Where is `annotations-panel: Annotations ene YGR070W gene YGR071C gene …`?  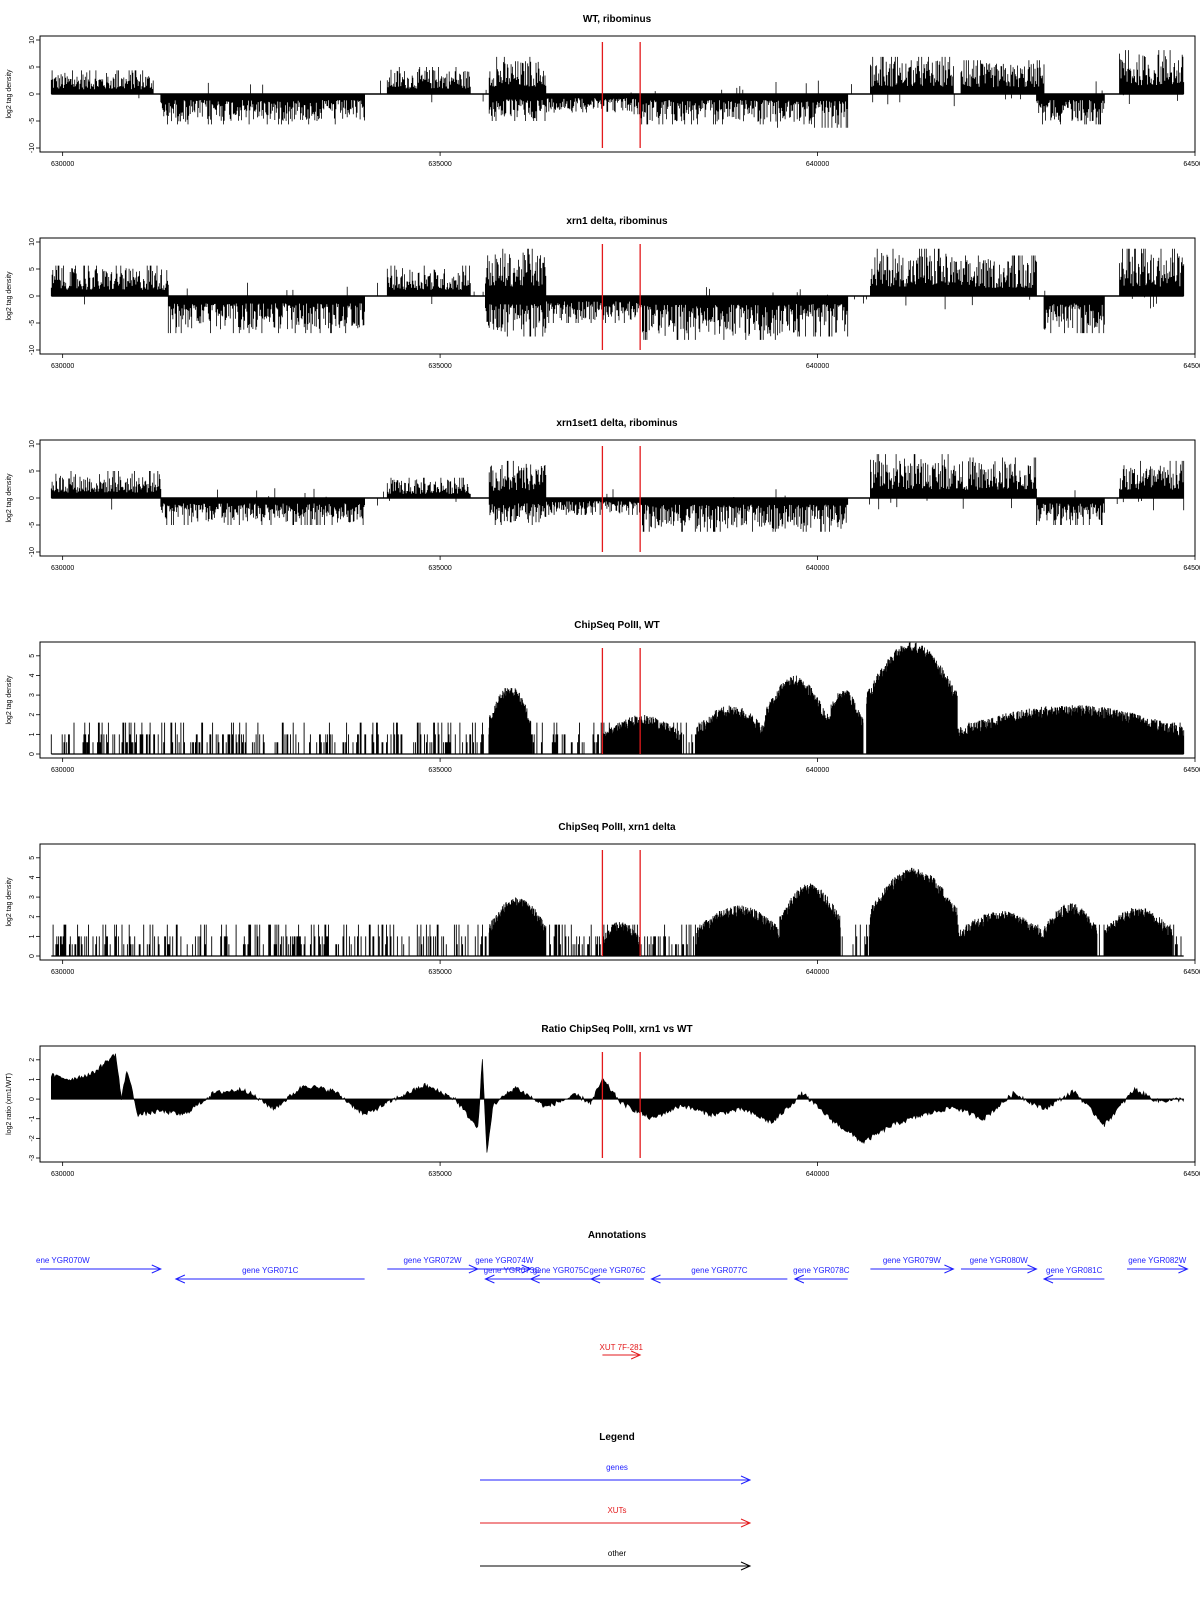
annotations-panel: Annotations ene YGR070W gene YGR071C gene … is located at coordinates (612, 1295).